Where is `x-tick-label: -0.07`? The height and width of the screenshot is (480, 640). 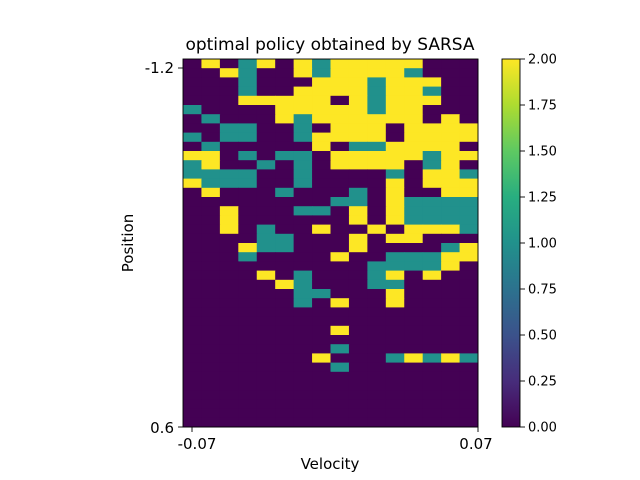
x-tick-label: -0.07 is located at coordinates (197, 444).